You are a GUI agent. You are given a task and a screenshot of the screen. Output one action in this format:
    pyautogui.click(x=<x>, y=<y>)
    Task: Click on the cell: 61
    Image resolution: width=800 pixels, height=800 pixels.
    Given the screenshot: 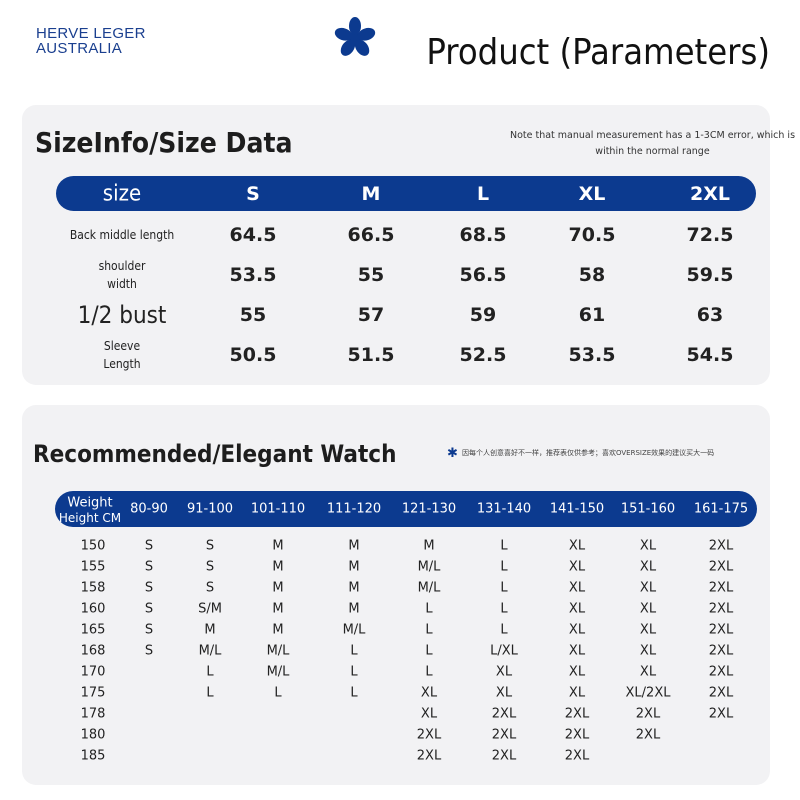 What is the action you would take?
    pyautogui.click(x=592, y=315)
    